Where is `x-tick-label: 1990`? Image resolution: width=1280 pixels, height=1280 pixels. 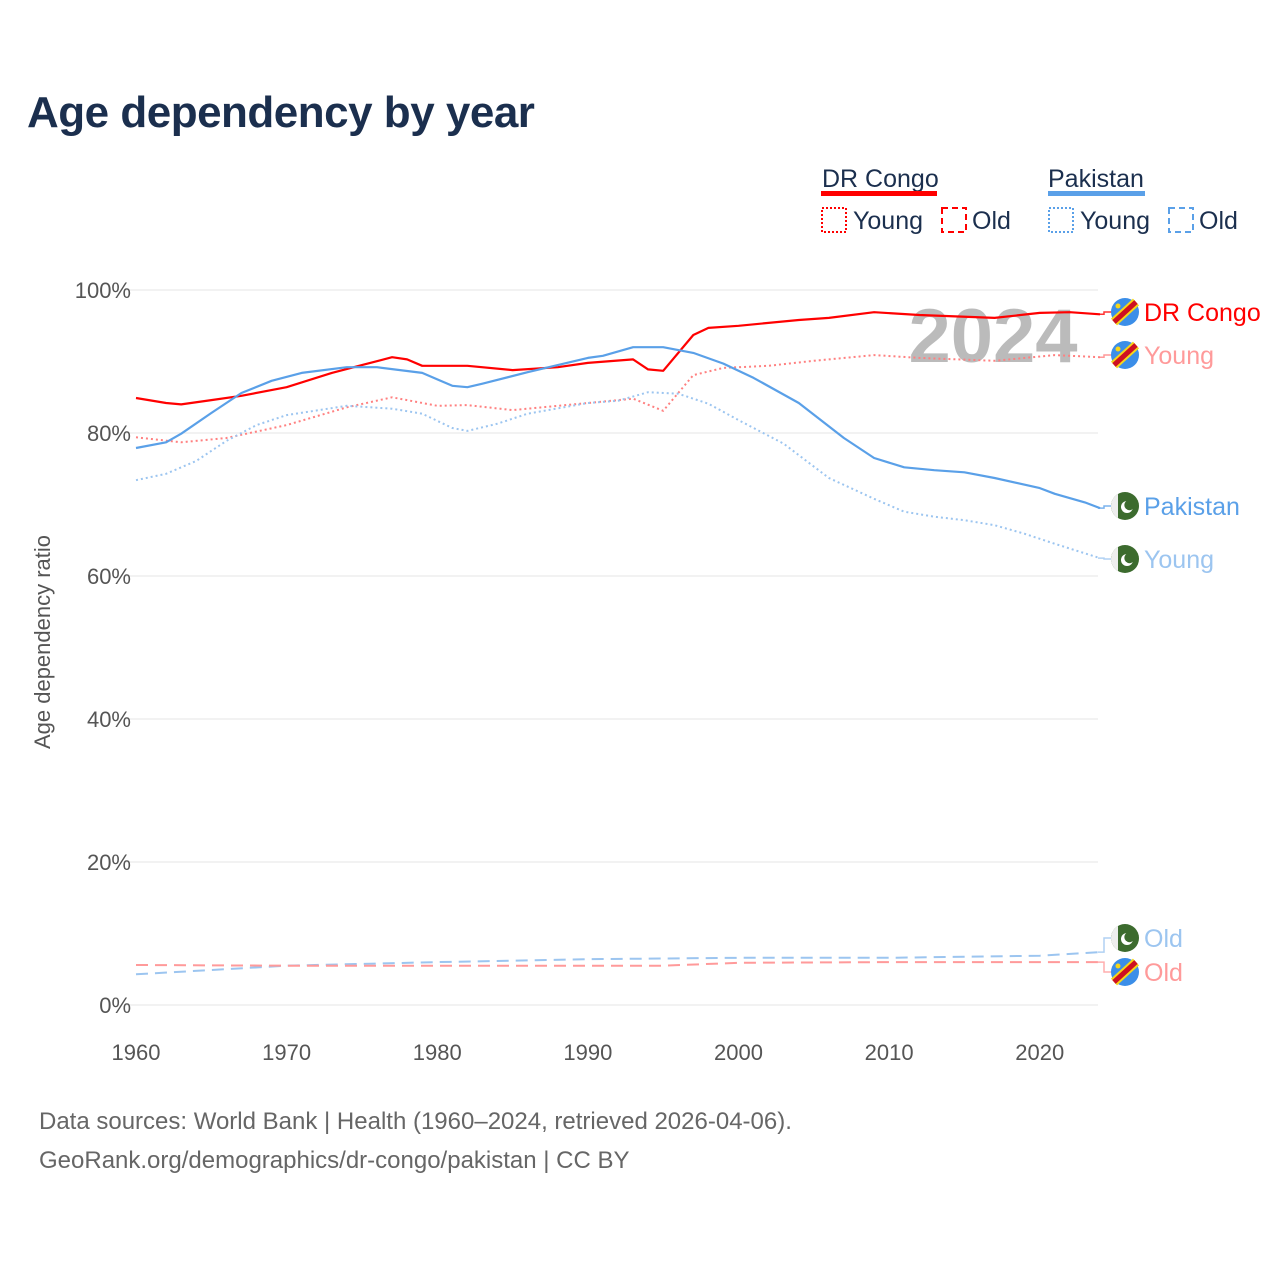 x-tick-label: 1990 is located at coordinates (587, 1052).